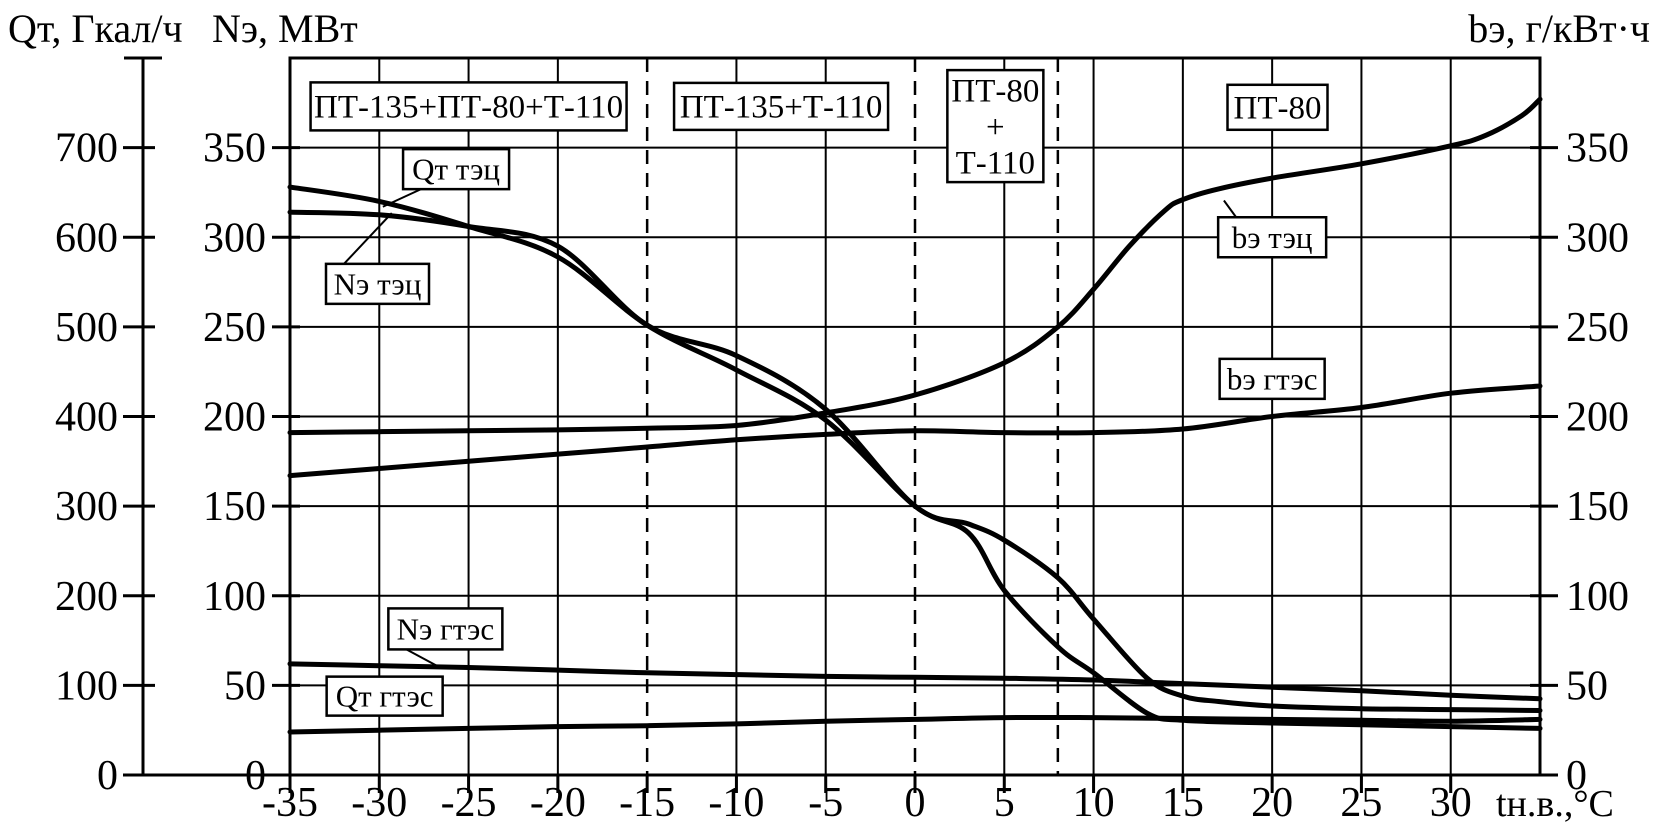 The image size is (1654, 838). Describe the element at coordinates (647, 803) in the screenshot. I see `x-axis-tick-label: -15` at that location.